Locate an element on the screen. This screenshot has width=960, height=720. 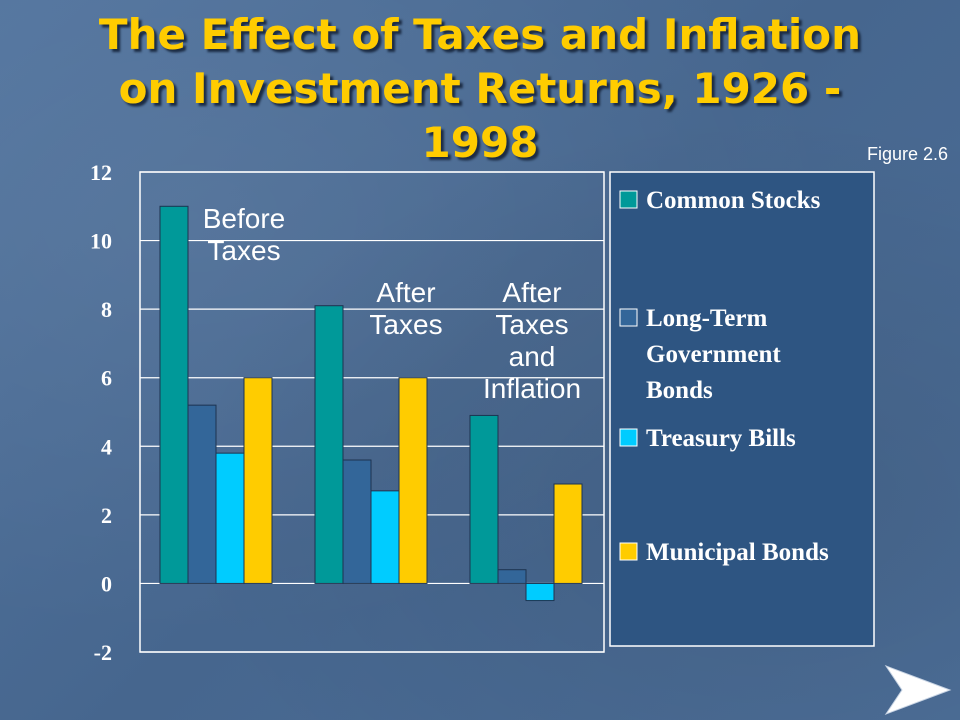
y-tick-label: 8 is located at coordinates (106, 309).